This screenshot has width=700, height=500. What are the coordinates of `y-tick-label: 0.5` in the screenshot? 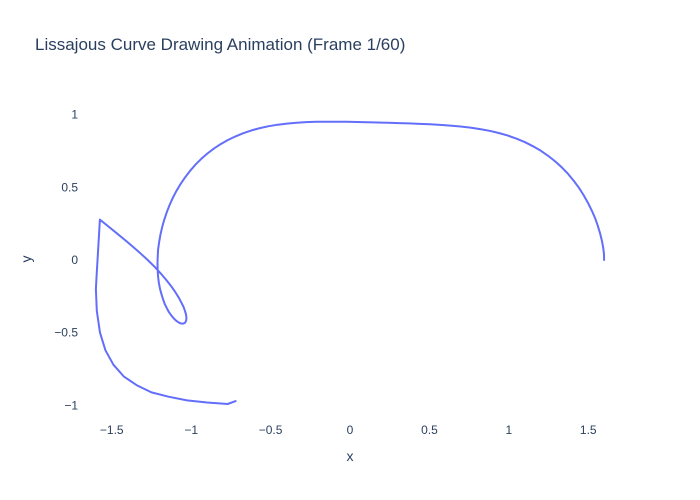 It's located at (69, 187).